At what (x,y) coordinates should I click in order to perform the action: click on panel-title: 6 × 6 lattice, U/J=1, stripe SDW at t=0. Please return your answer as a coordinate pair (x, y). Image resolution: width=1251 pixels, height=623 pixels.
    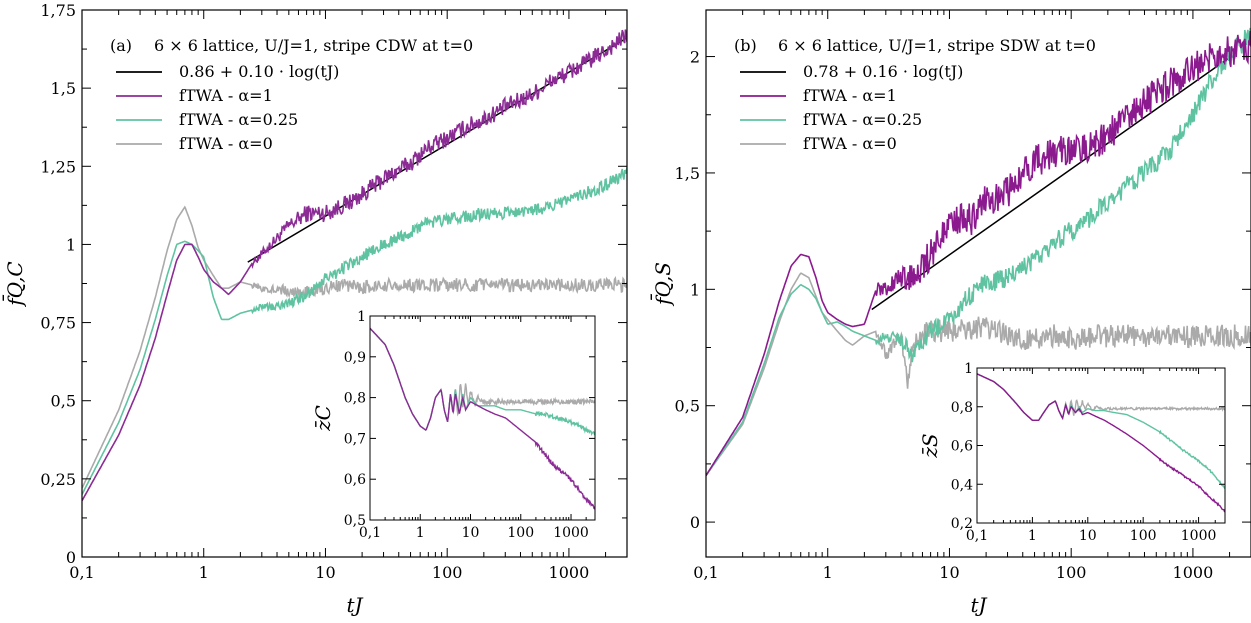
    Looking at the image, I should click on (937, 45).